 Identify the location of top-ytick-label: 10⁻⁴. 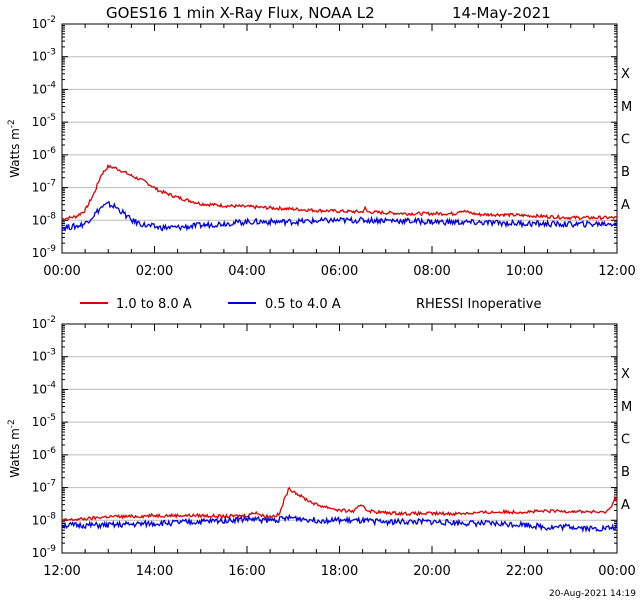
(44, 88).